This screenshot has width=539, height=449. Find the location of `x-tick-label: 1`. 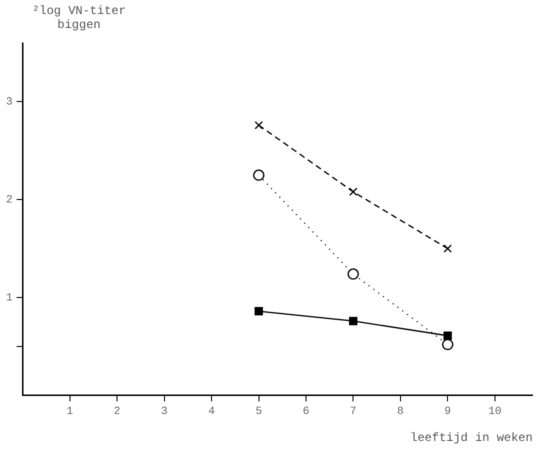

x-tick-label: 1 is located at coordinates (70, 412).